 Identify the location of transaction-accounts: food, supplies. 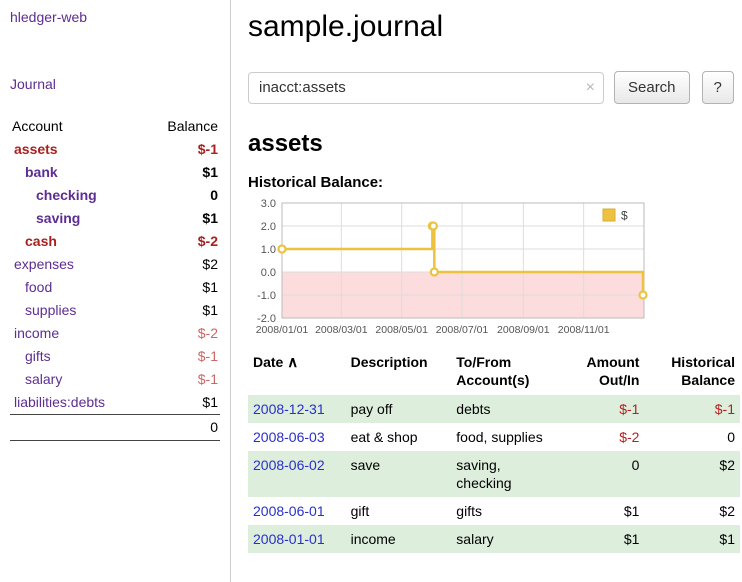
(499, 437).